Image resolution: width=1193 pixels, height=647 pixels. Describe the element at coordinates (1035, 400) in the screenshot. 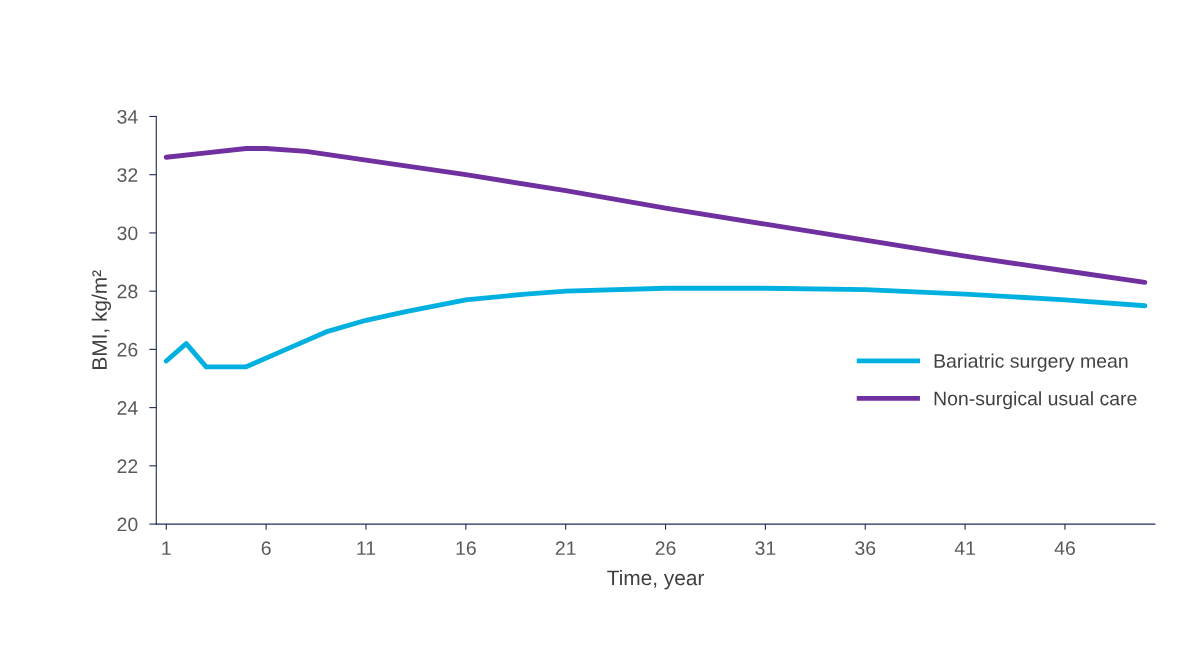

I see `legend-label: Non-surgical usual care` at that location.